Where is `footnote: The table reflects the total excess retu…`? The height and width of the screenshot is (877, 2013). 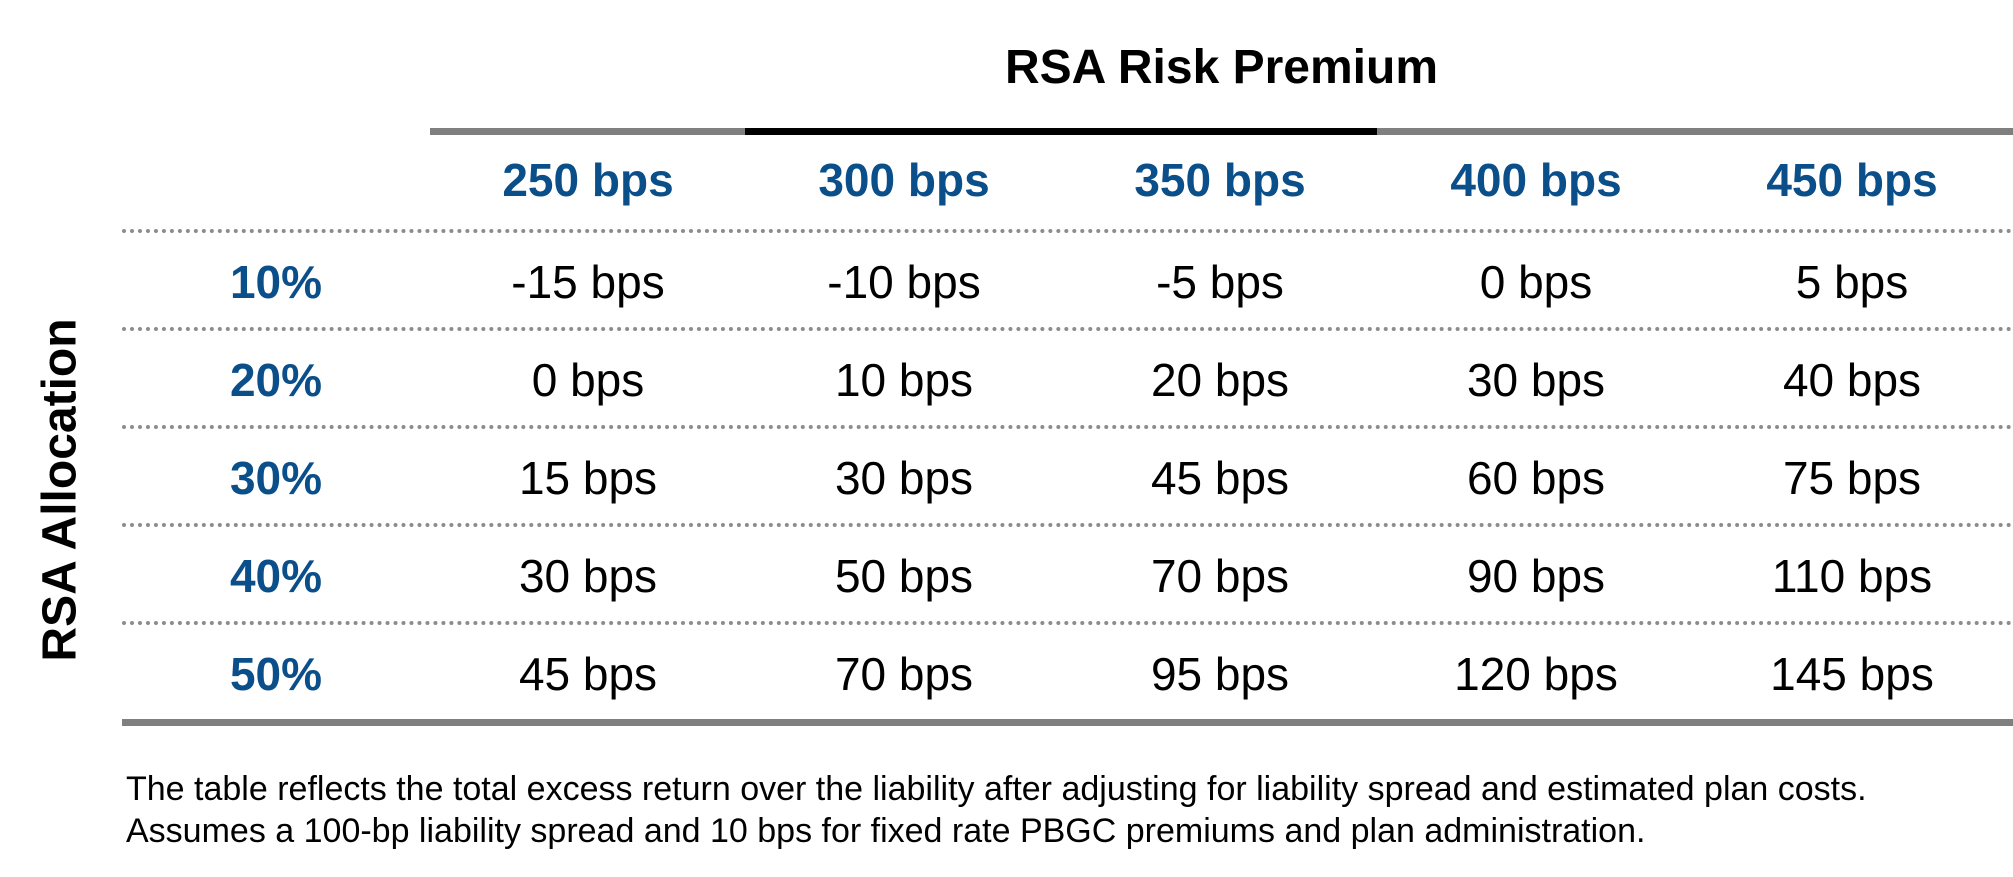 footnote: The table reflects the total excess retu… is located at coordinates (996, 810).